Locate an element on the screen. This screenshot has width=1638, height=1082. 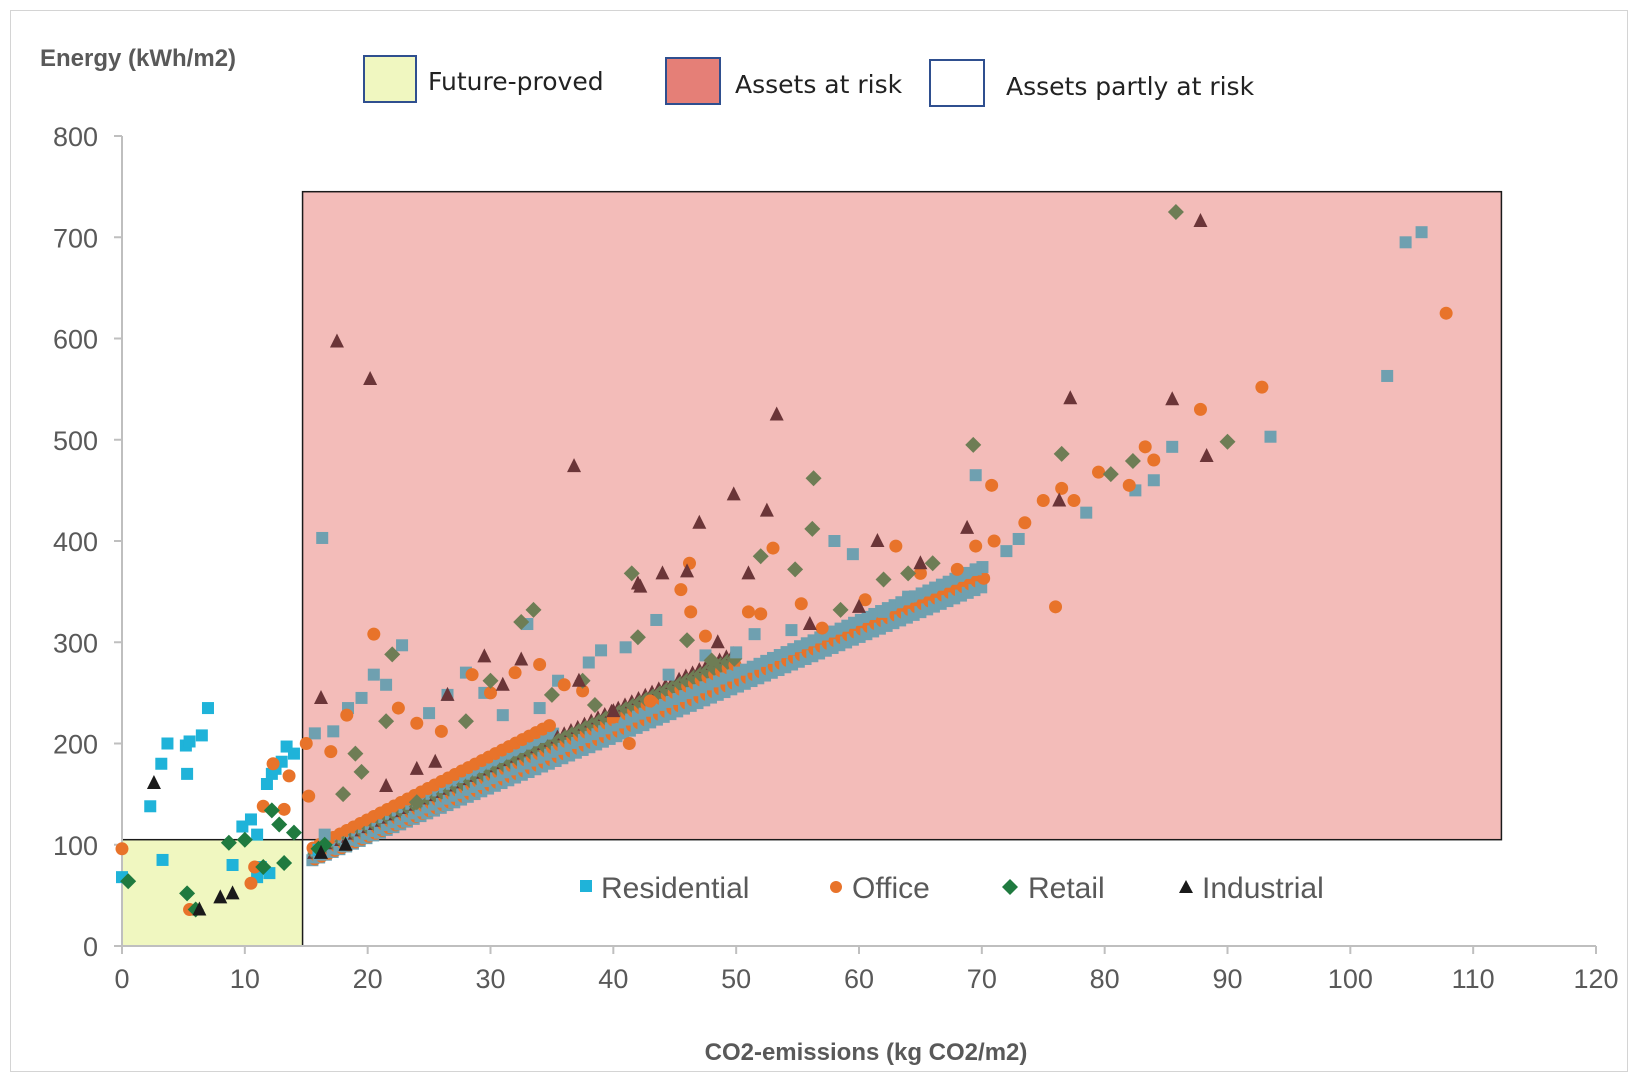
legend-item-assets-at-risk: Assets at risk is located at coordinates (784, 81).